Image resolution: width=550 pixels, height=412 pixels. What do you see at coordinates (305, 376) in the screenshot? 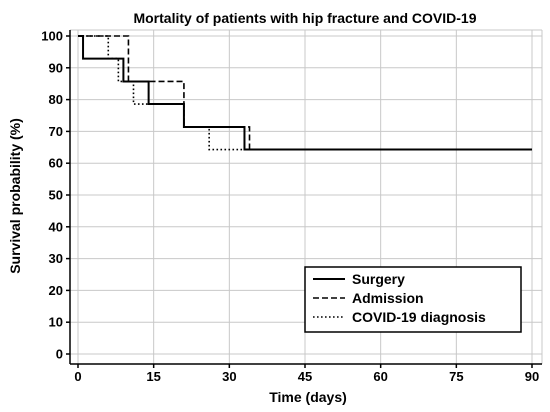
I see `x-tick-label: 45` at bounding box center [305, 376].